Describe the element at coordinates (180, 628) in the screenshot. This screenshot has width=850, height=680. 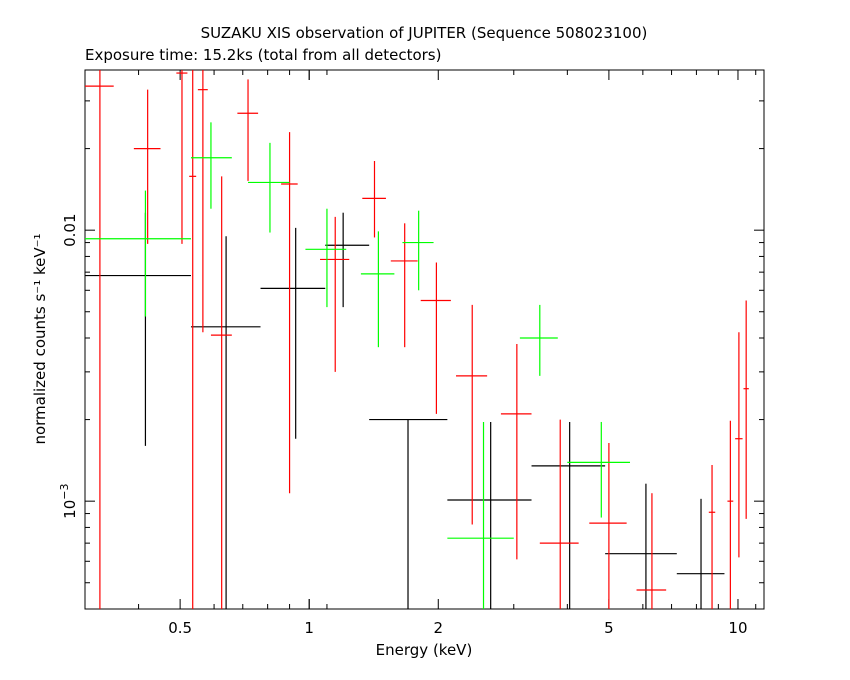
I see `x-tick-label: 0.5` at that location.